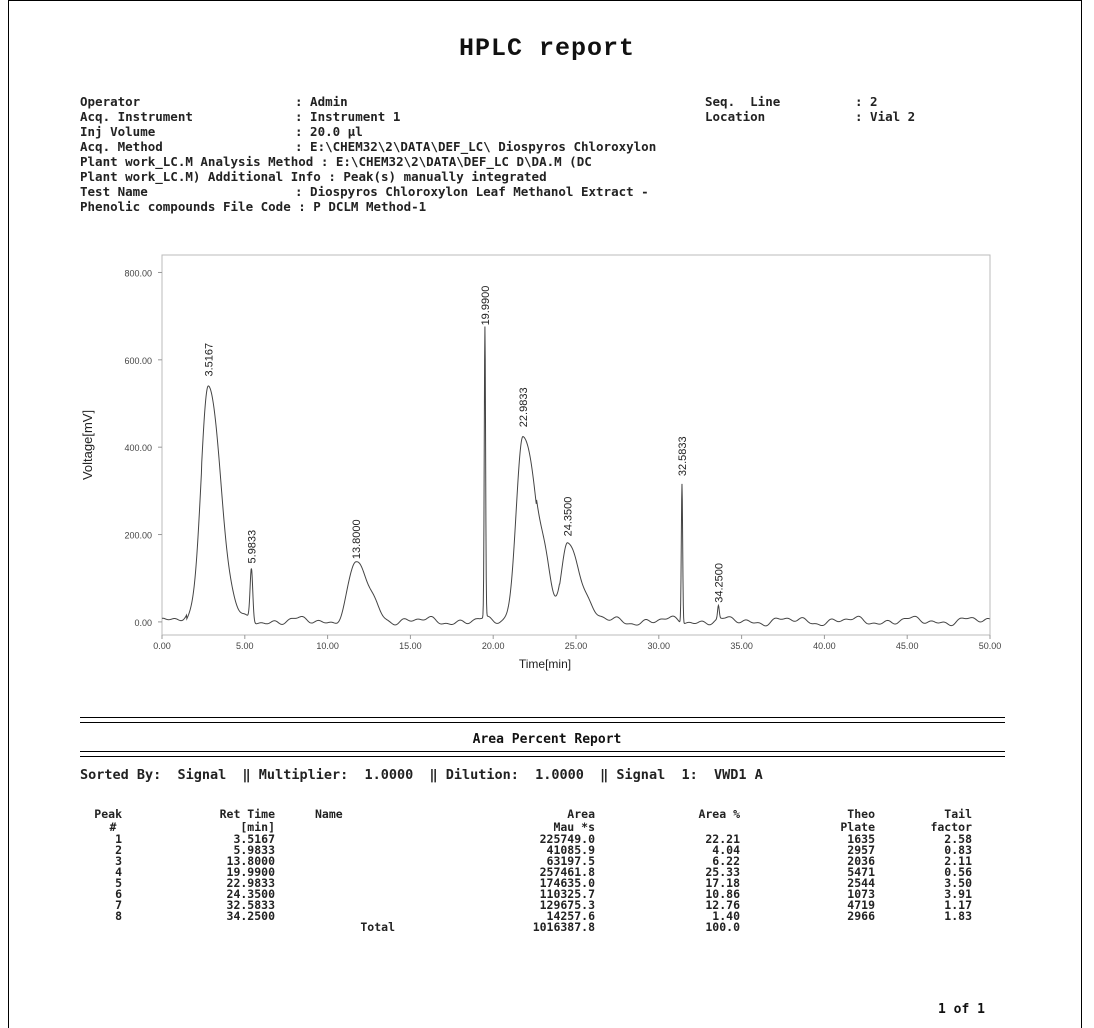  Describe the element at coordinates (722, 839) in the screenshot. I see `cell-area-pct: 22.21` at that location.